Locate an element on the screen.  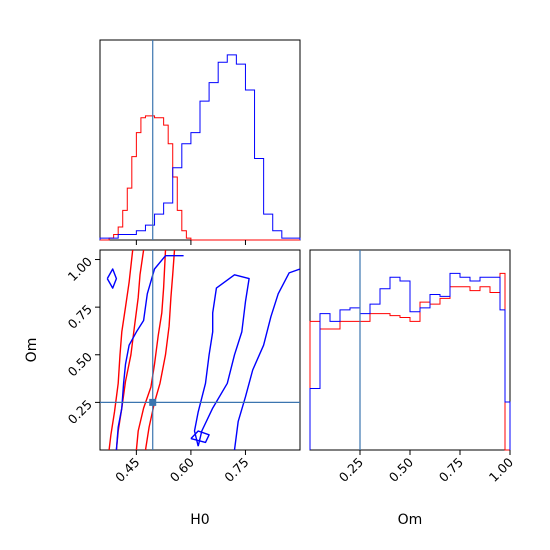
joint-y-tick-label-1: 0.50 is located at coordinates (80, 364).